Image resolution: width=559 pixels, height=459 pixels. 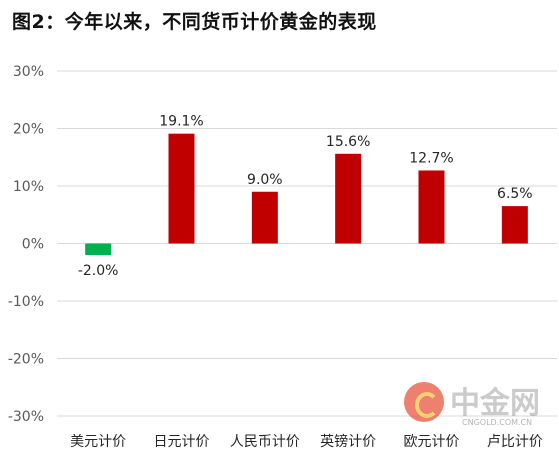 What do you see at coordinates (33, 245) in the screenshot?
I see `y-tick-label: 0%` at bounding box center [33, 245].